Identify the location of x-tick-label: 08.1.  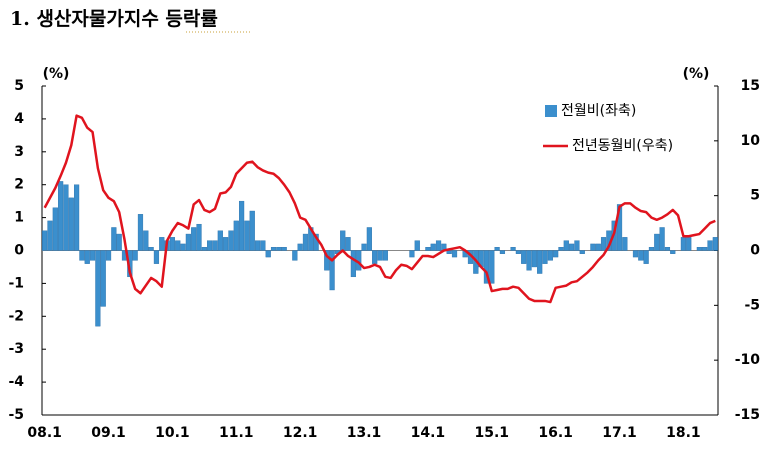
(44, 433).